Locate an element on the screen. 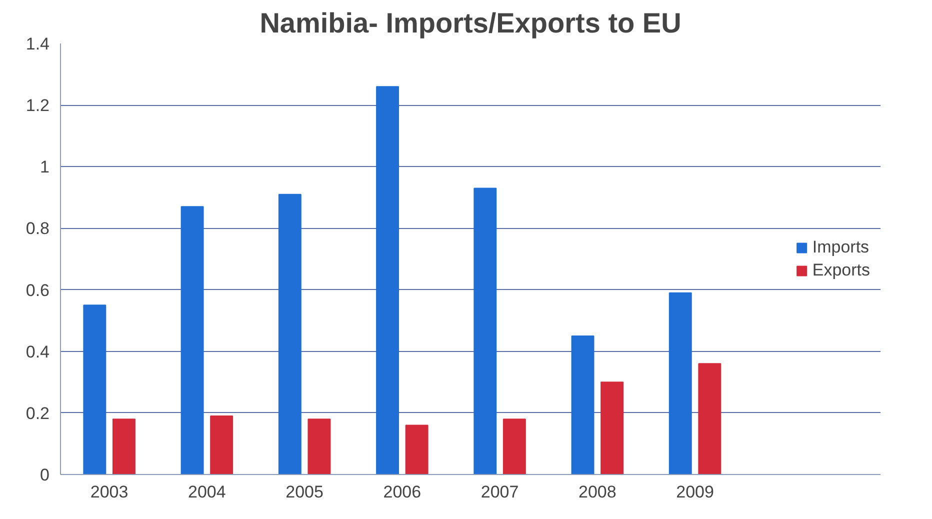 The image size is (932, 519). legend-label: Exports is located at coordinates (841, 270).